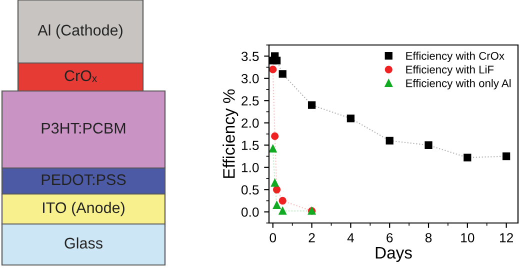 This screenshot has width=520, height=269. I want to click on y-axis-title: Efficiency %, so click(230, 133).